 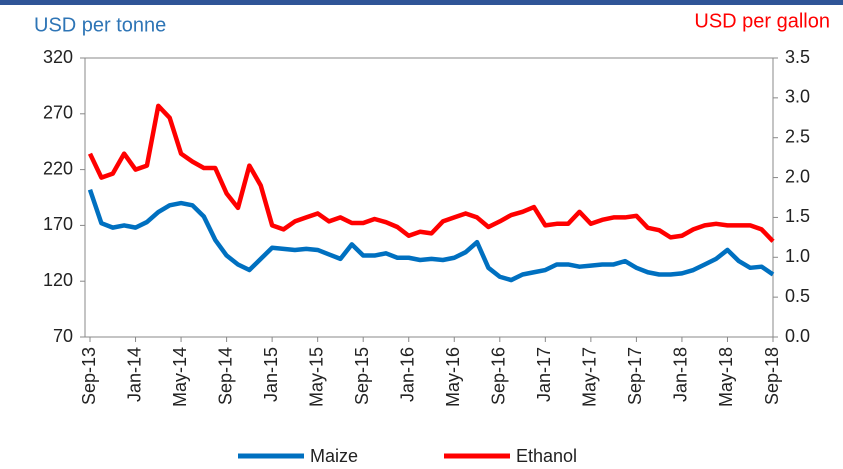 What do you see at coordinates (762, 21) in the screenshot?
I see `y2-axis-title: USD per gallon` at bounding box center [762, 21].